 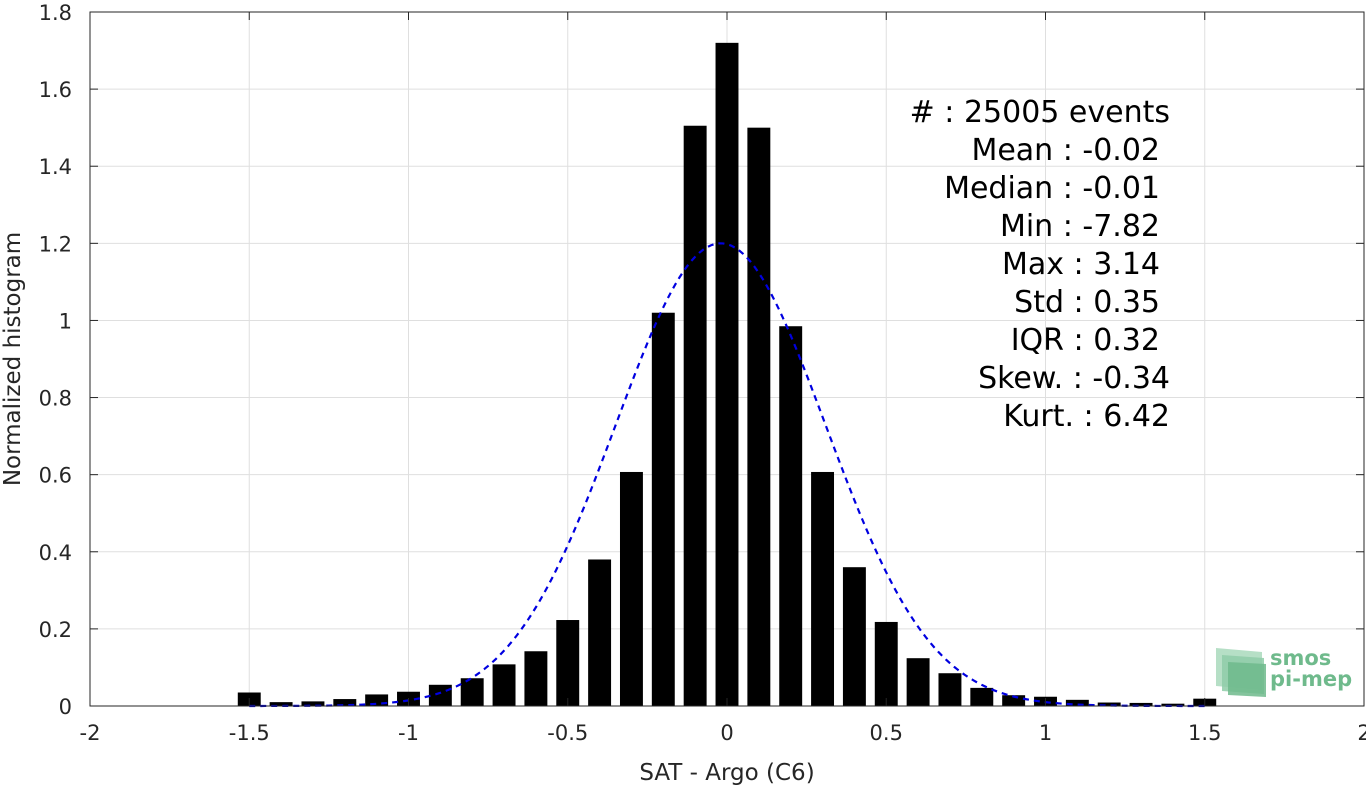 I want to click on x-tick-label: 2, so click(x=1361, y=733).